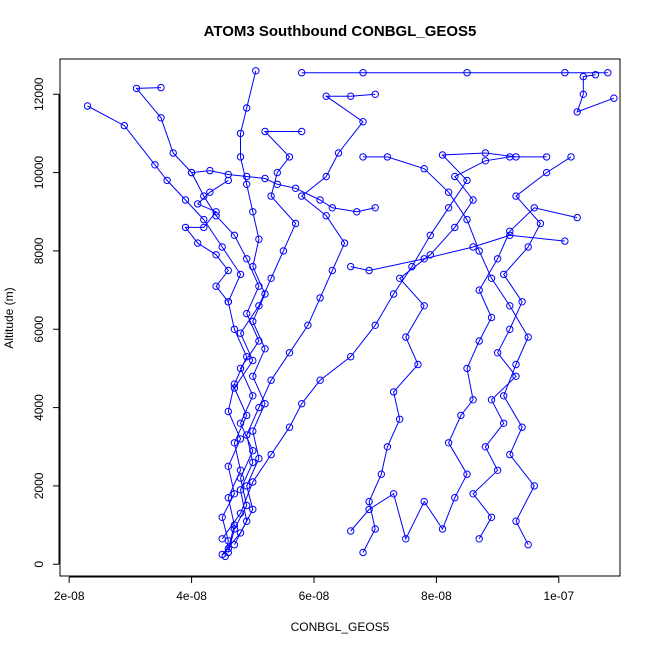 This screenshot has width=650, height=650. Describe the element at coordinates (558, 596) in the screenshot. I see `x-tick-label: 1e-07` at that location.